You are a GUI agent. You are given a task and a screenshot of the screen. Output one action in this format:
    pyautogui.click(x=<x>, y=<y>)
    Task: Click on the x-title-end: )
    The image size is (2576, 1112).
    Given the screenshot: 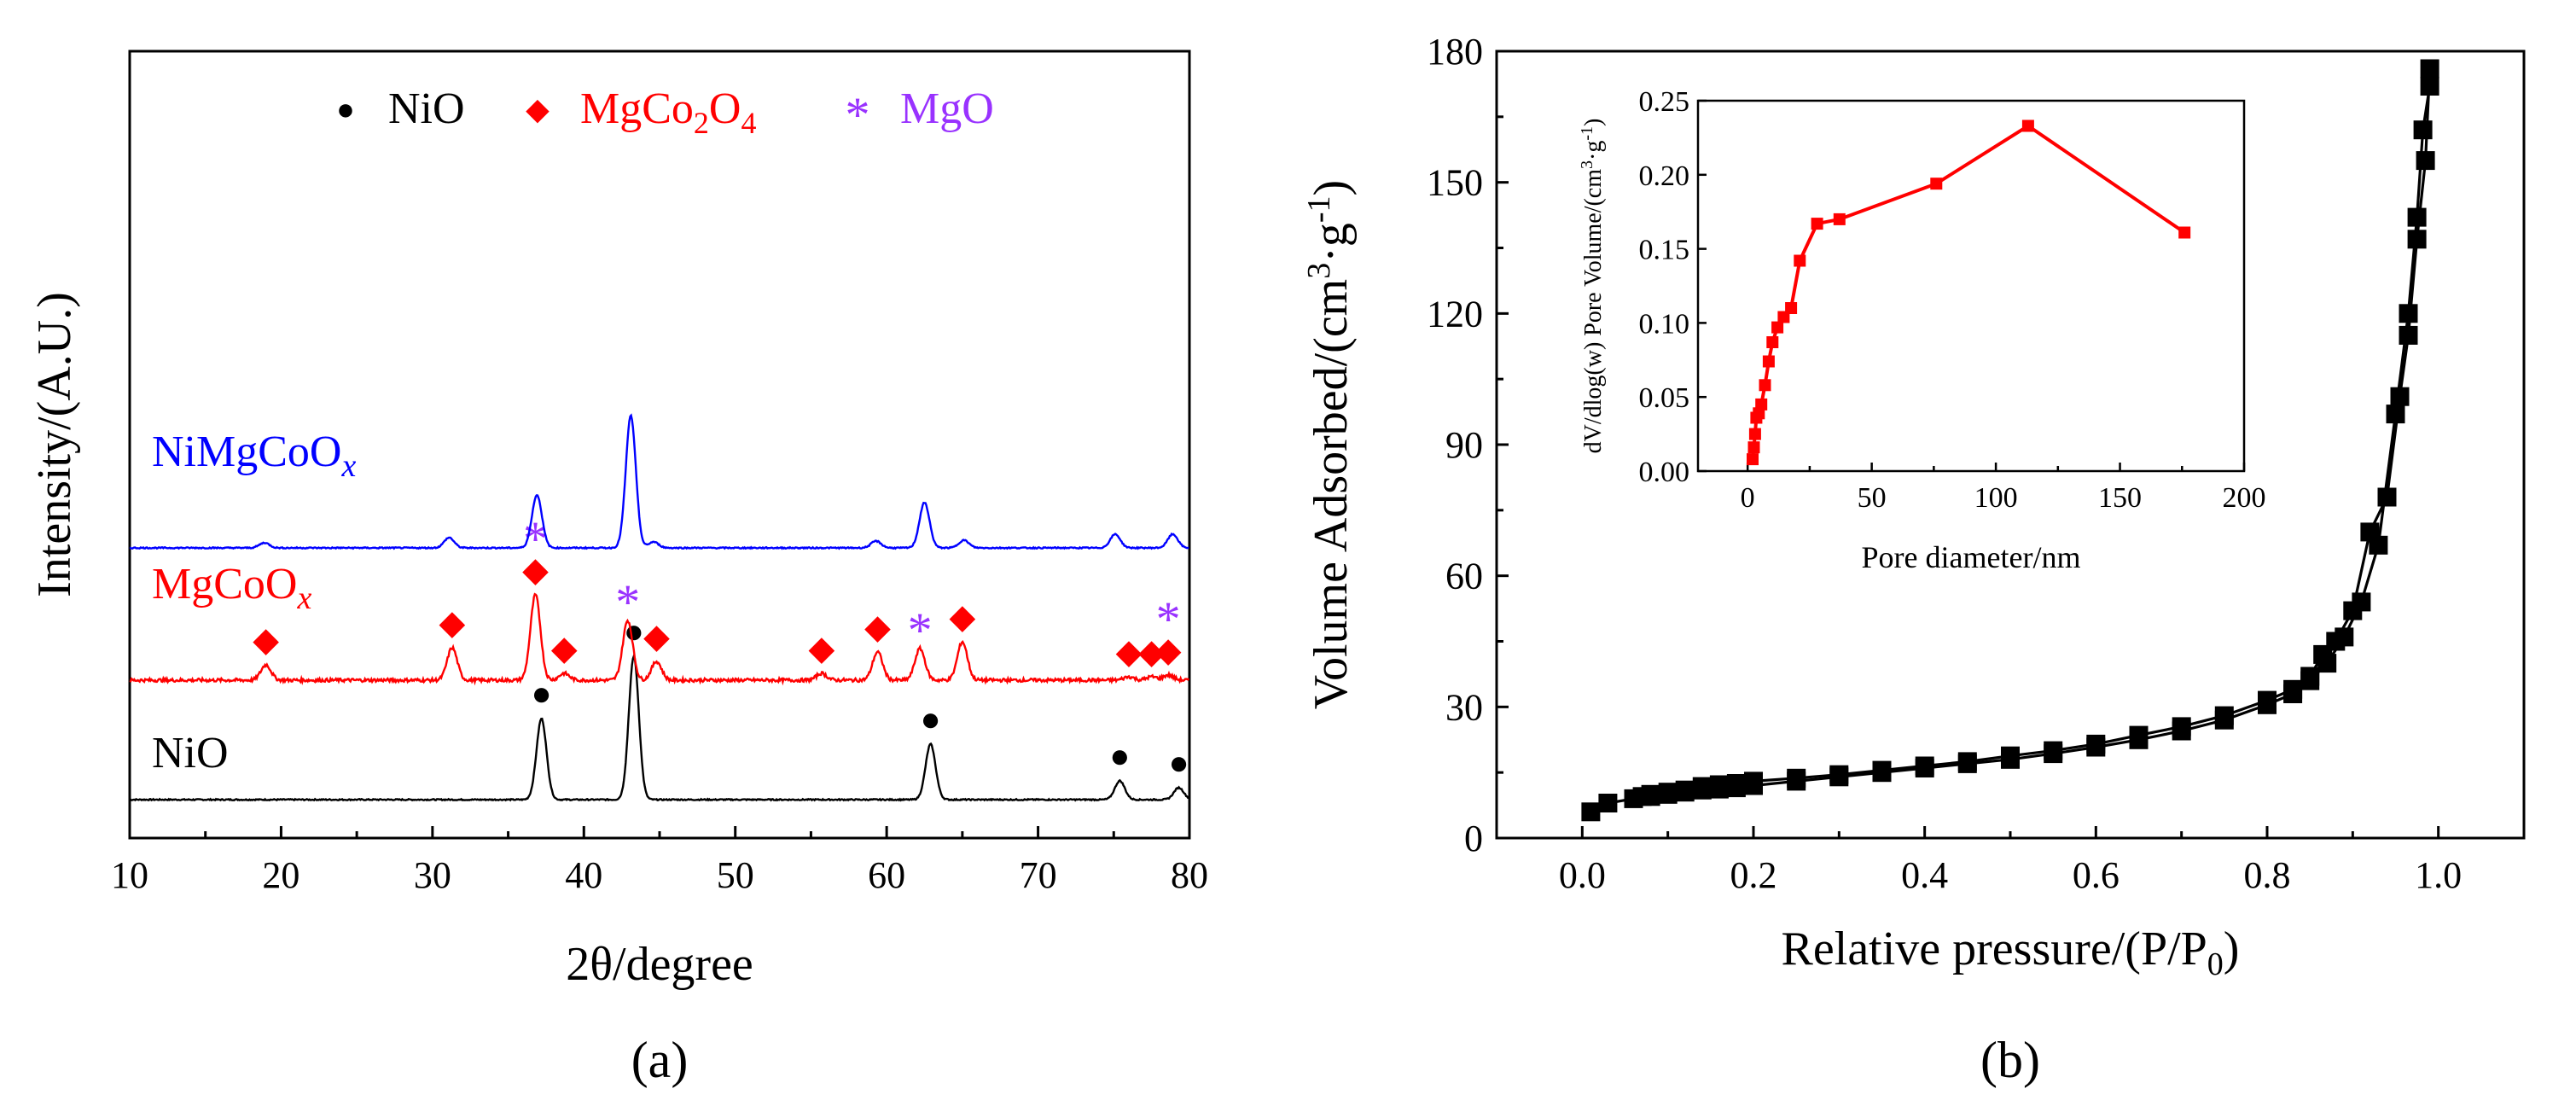 What is the action you would take?
    pyautogui.click(x=2232, y=949)
    